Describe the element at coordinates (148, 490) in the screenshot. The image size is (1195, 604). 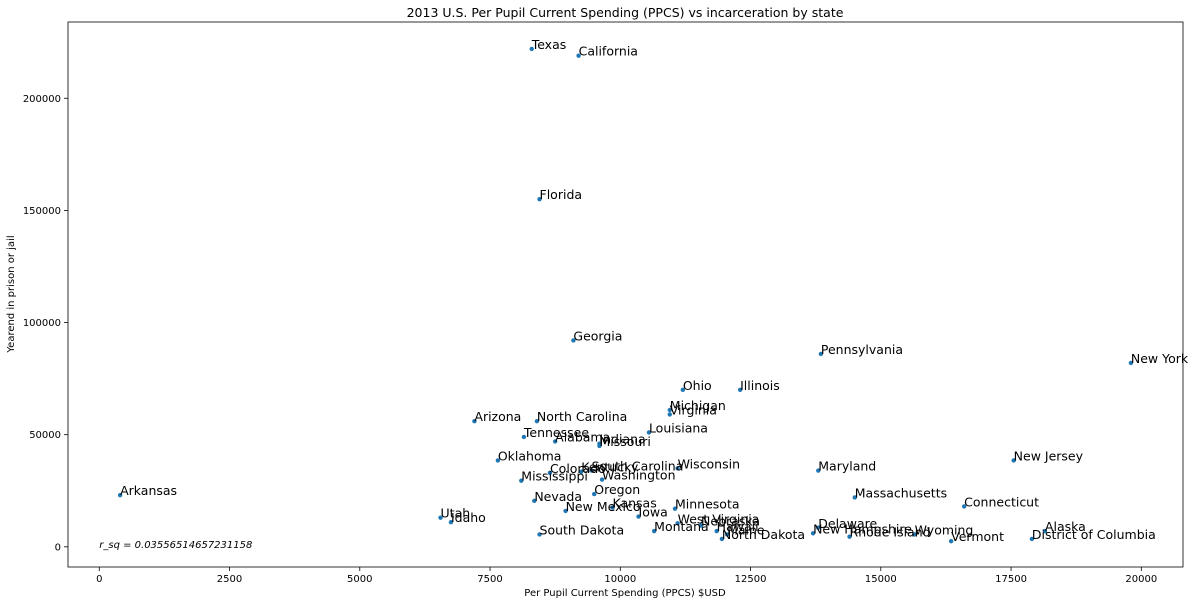
I see `point-label: Arkansas` at that location.